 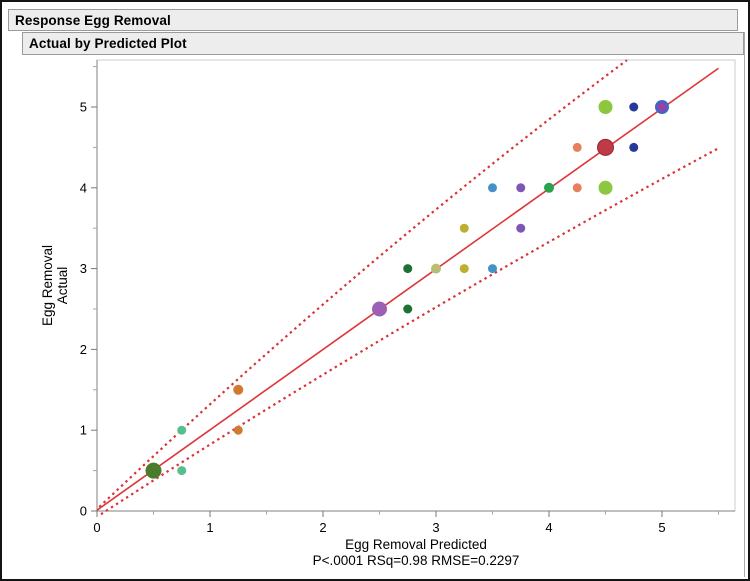 I want to click on x-tick-label: 5, so click(x=661, y=527).